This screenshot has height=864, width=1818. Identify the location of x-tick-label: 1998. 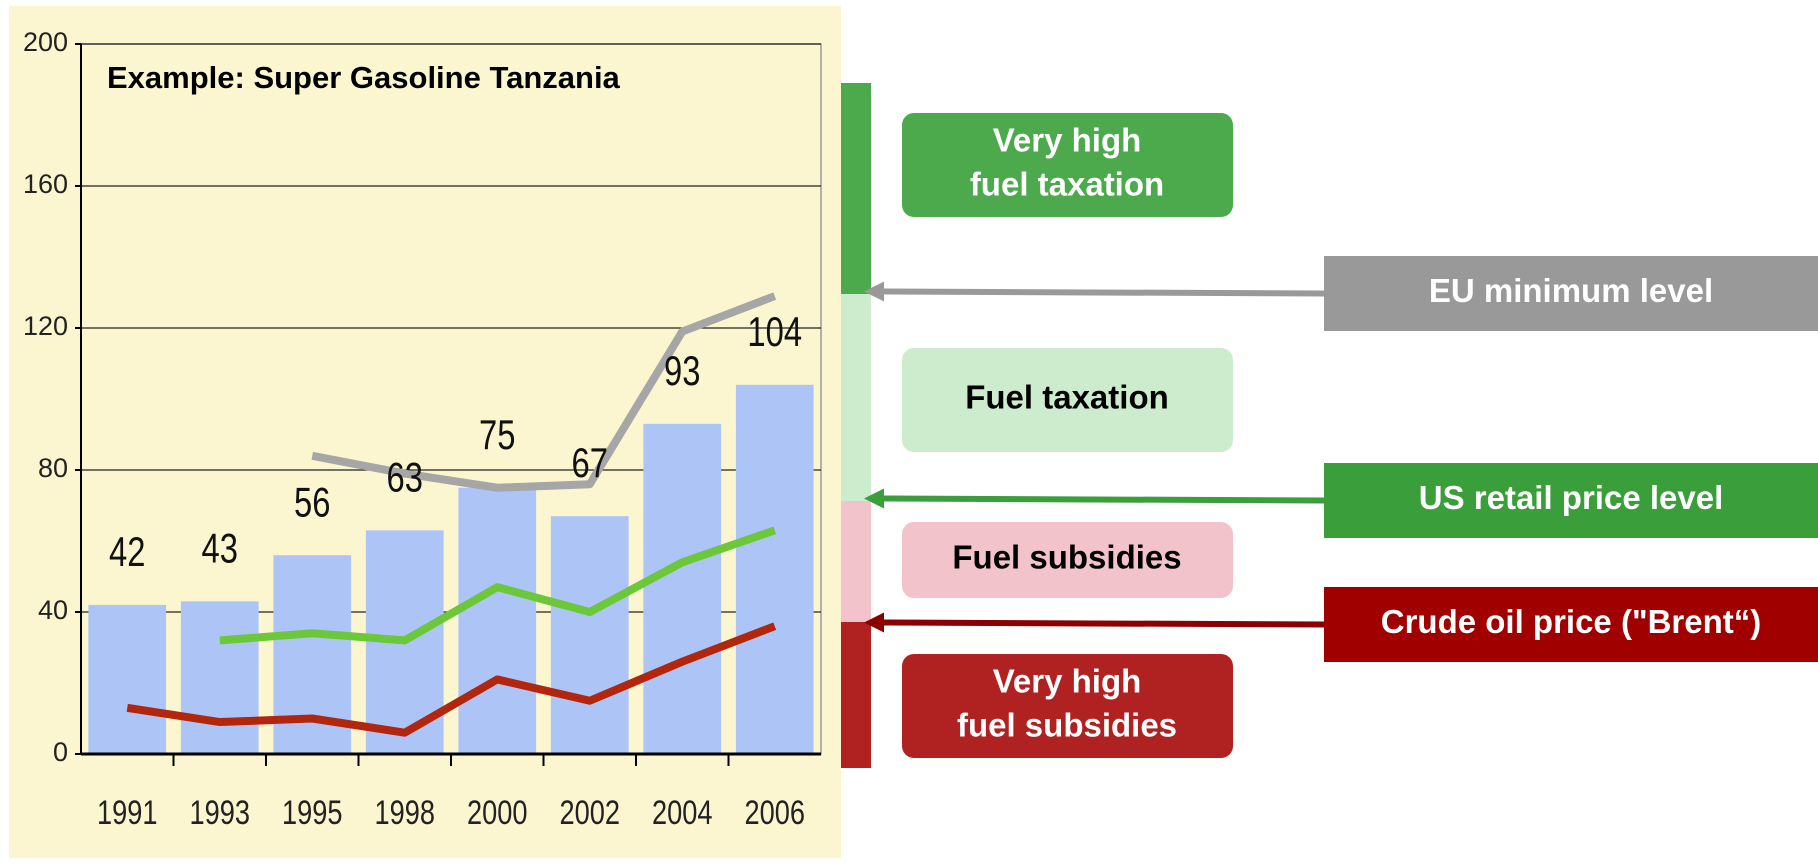
(405, 812).